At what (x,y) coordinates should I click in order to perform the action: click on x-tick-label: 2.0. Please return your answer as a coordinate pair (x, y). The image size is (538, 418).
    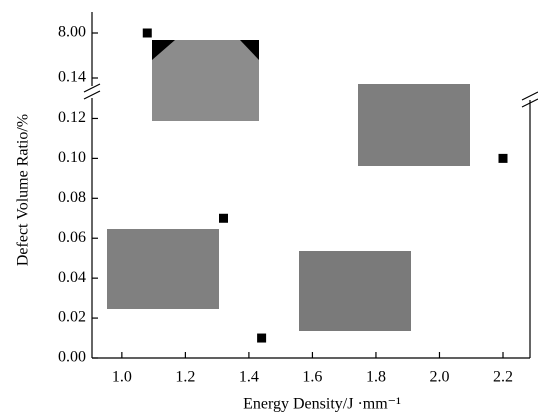
    Looking at the image, I should click on (439, 377).